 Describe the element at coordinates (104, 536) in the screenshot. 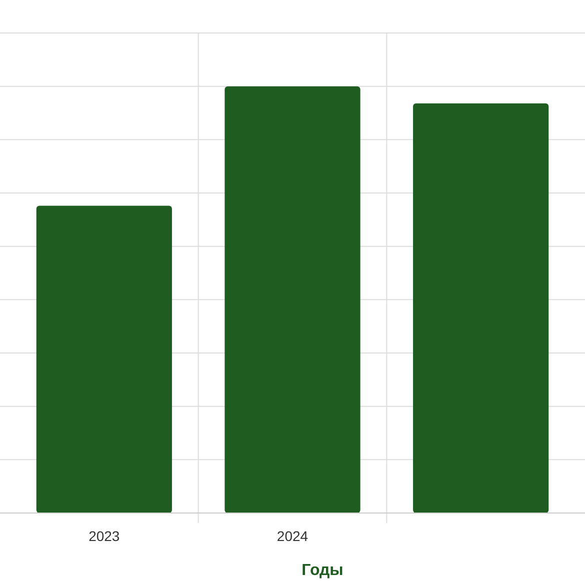

I see `x-tick-label: 2023` at that location.